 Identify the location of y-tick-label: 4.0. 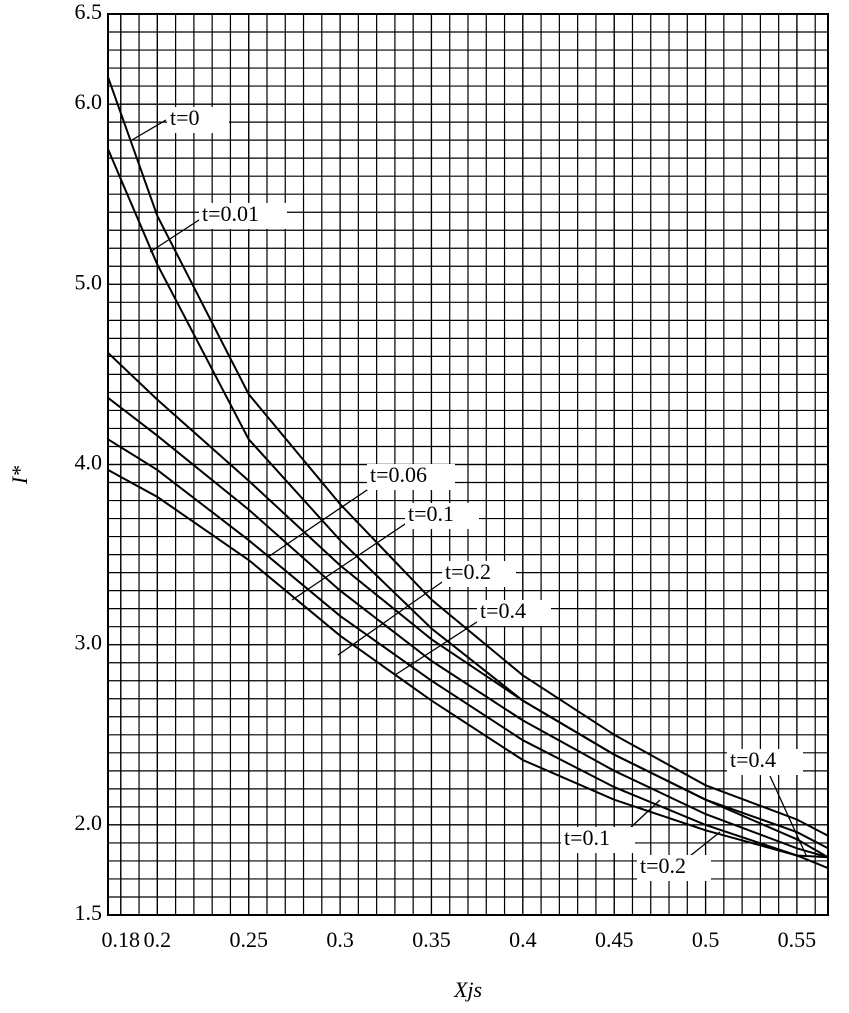
(89, 462).